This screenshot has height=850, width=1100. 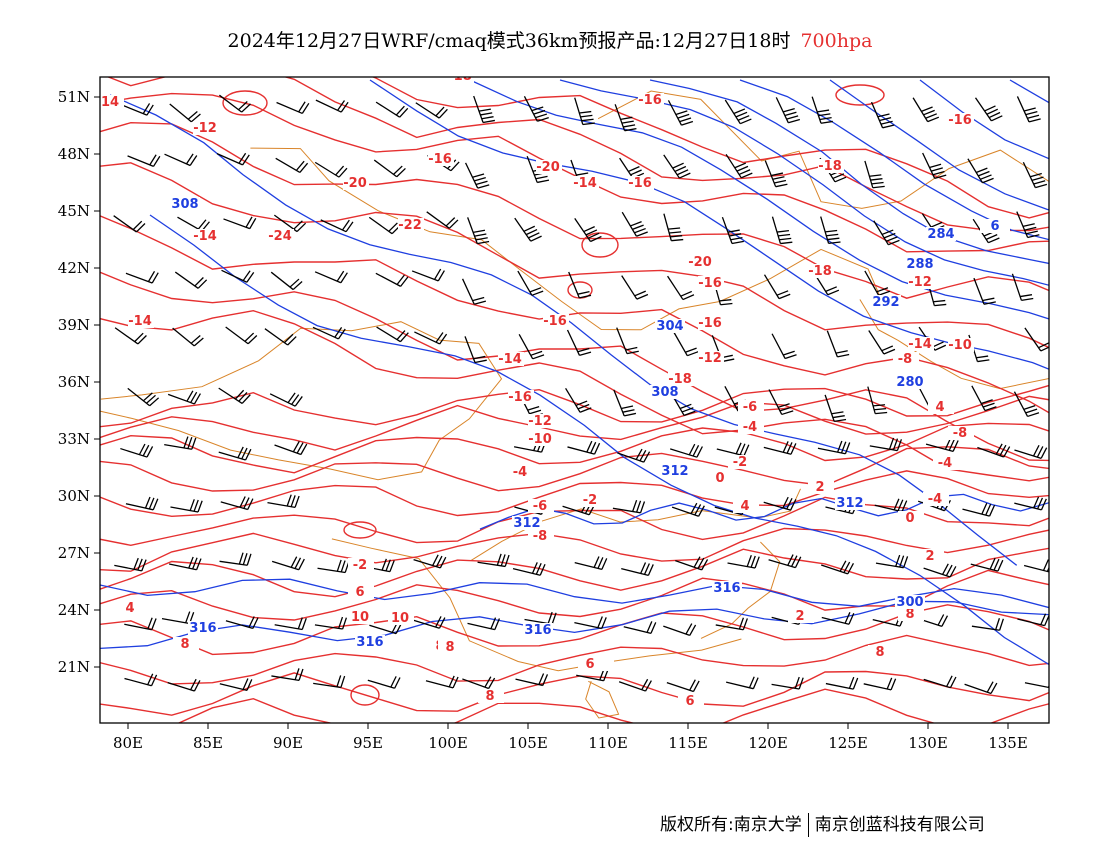 What do you see at coordinates (669, 326) in the screenshot?
I see `height-label: 304` at bounding box center [669, 326].